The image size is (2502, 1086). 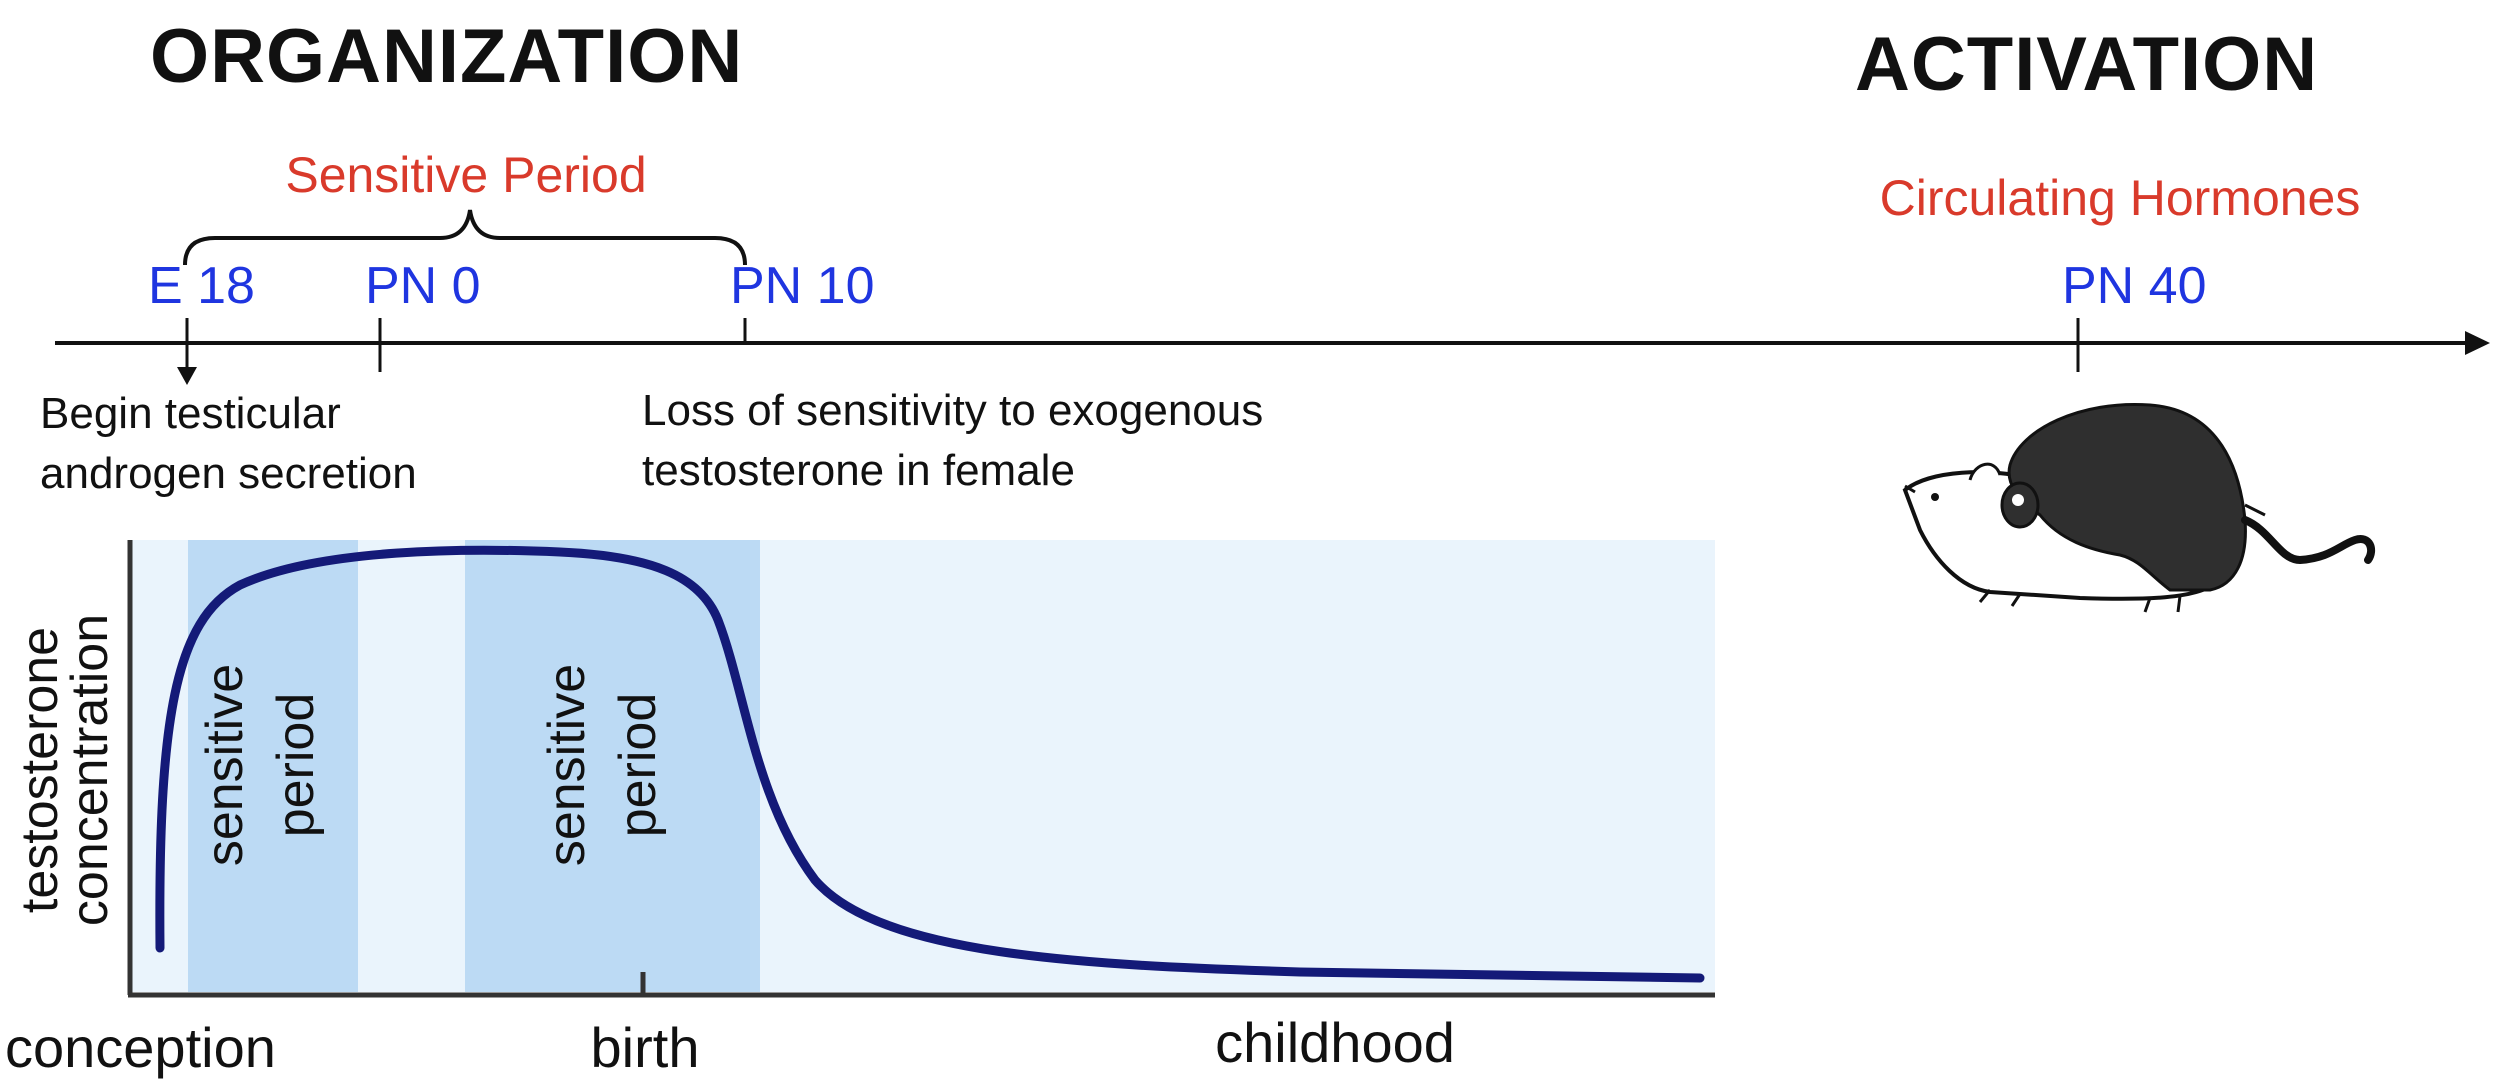 What do you see at coordinates (2139, 507) in the screenshot?
I see `mating-mice-illustration` at bounding box center [2139, 507].